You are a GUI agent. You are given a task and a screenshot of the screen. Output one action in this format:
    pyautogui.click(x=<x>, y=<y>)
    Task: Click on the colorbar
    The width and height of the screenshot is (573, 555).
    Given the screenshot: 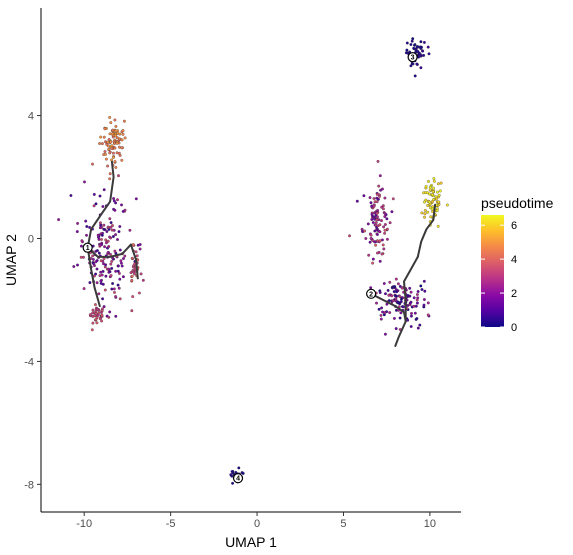 What is the action you would take?
    pyautogui.click(x=492, y=271)
    